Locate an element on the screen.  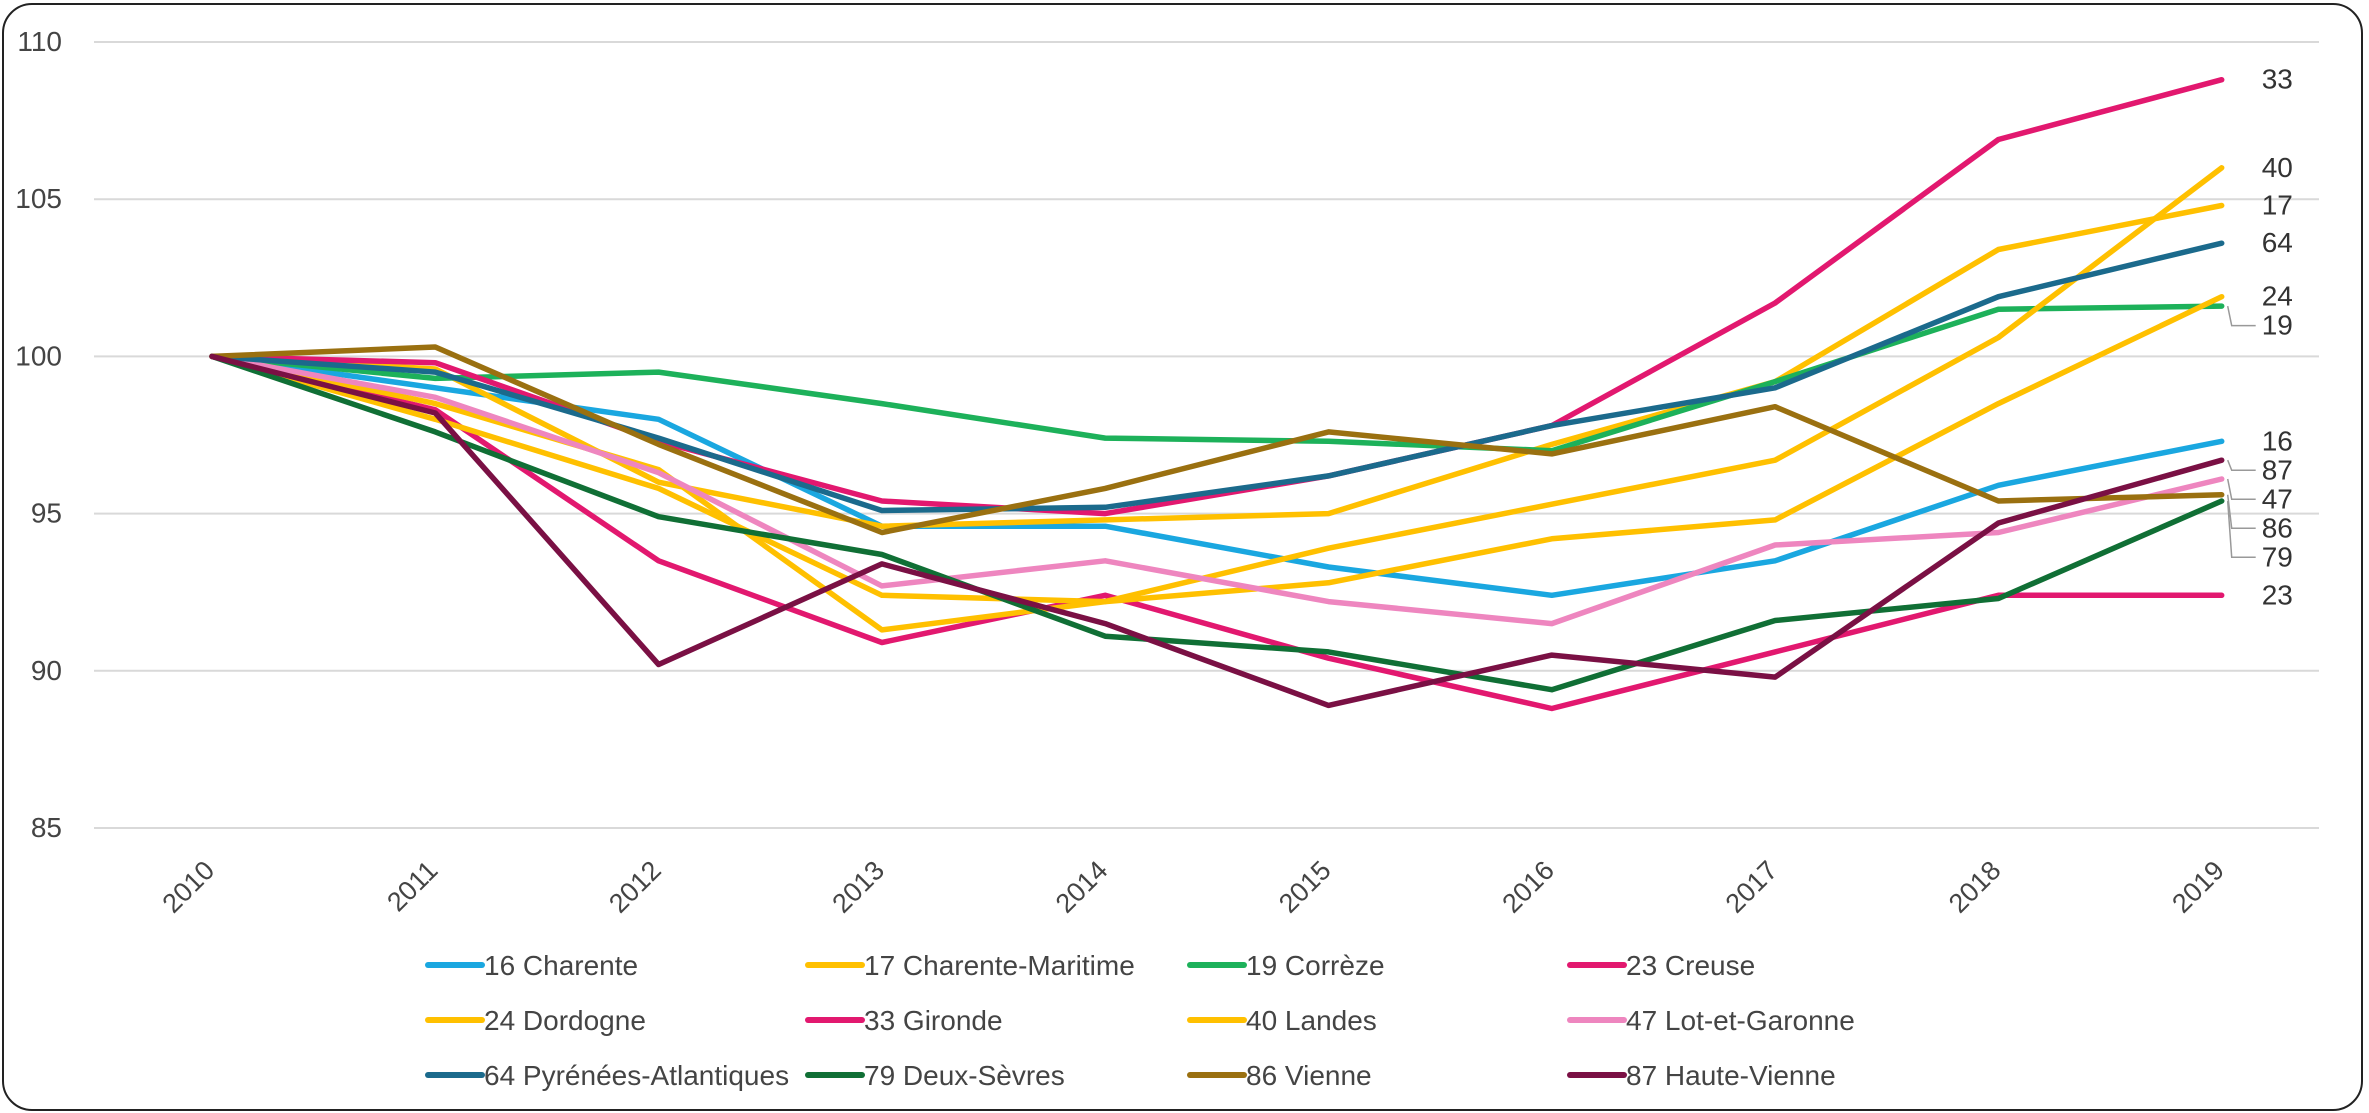
end-label-47: 47 is located at coordinates (2277, 498).